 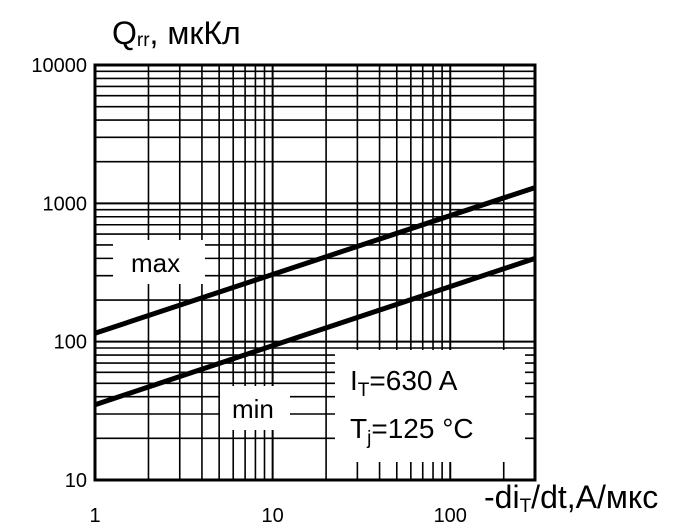 What do you see at coordinates (594, 497) in the screenshot?
I see `x-axis-title-rest: /dt,А/мкс` at bounding box center [594, 497].